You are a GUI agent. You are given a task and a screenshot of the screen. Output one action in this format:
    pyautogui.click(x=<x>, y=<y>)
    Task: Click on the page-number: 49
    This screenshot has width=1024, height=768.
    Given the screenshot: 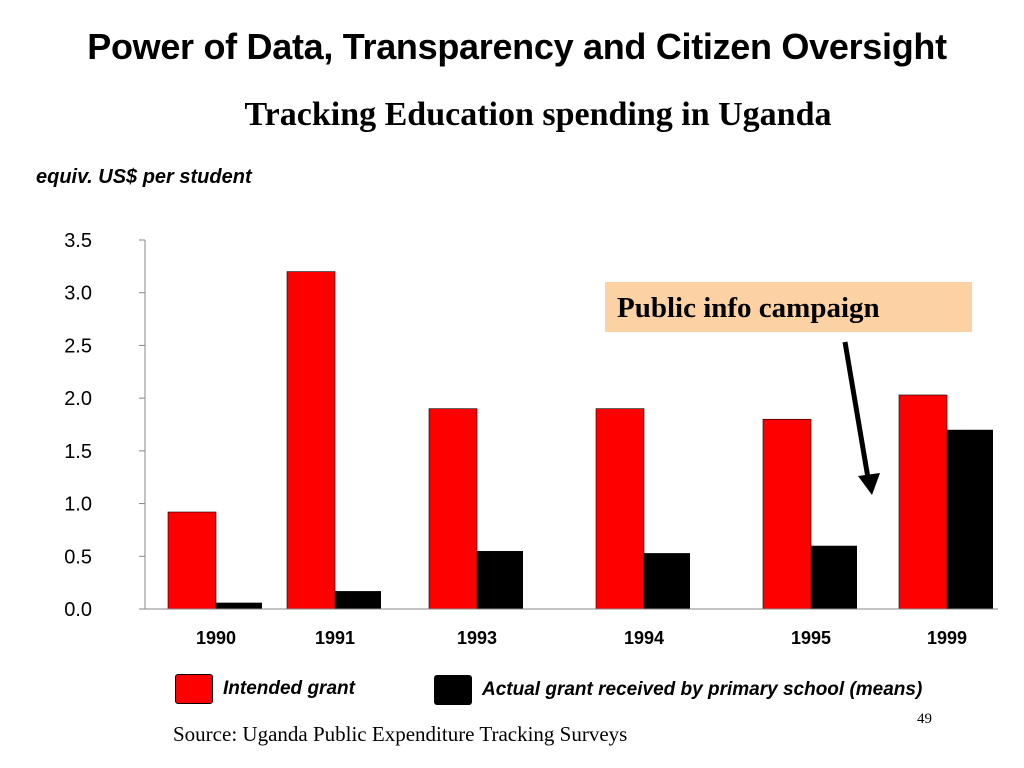 What is the action you would take?
    pyautogui.click(x=924, y=719)
    